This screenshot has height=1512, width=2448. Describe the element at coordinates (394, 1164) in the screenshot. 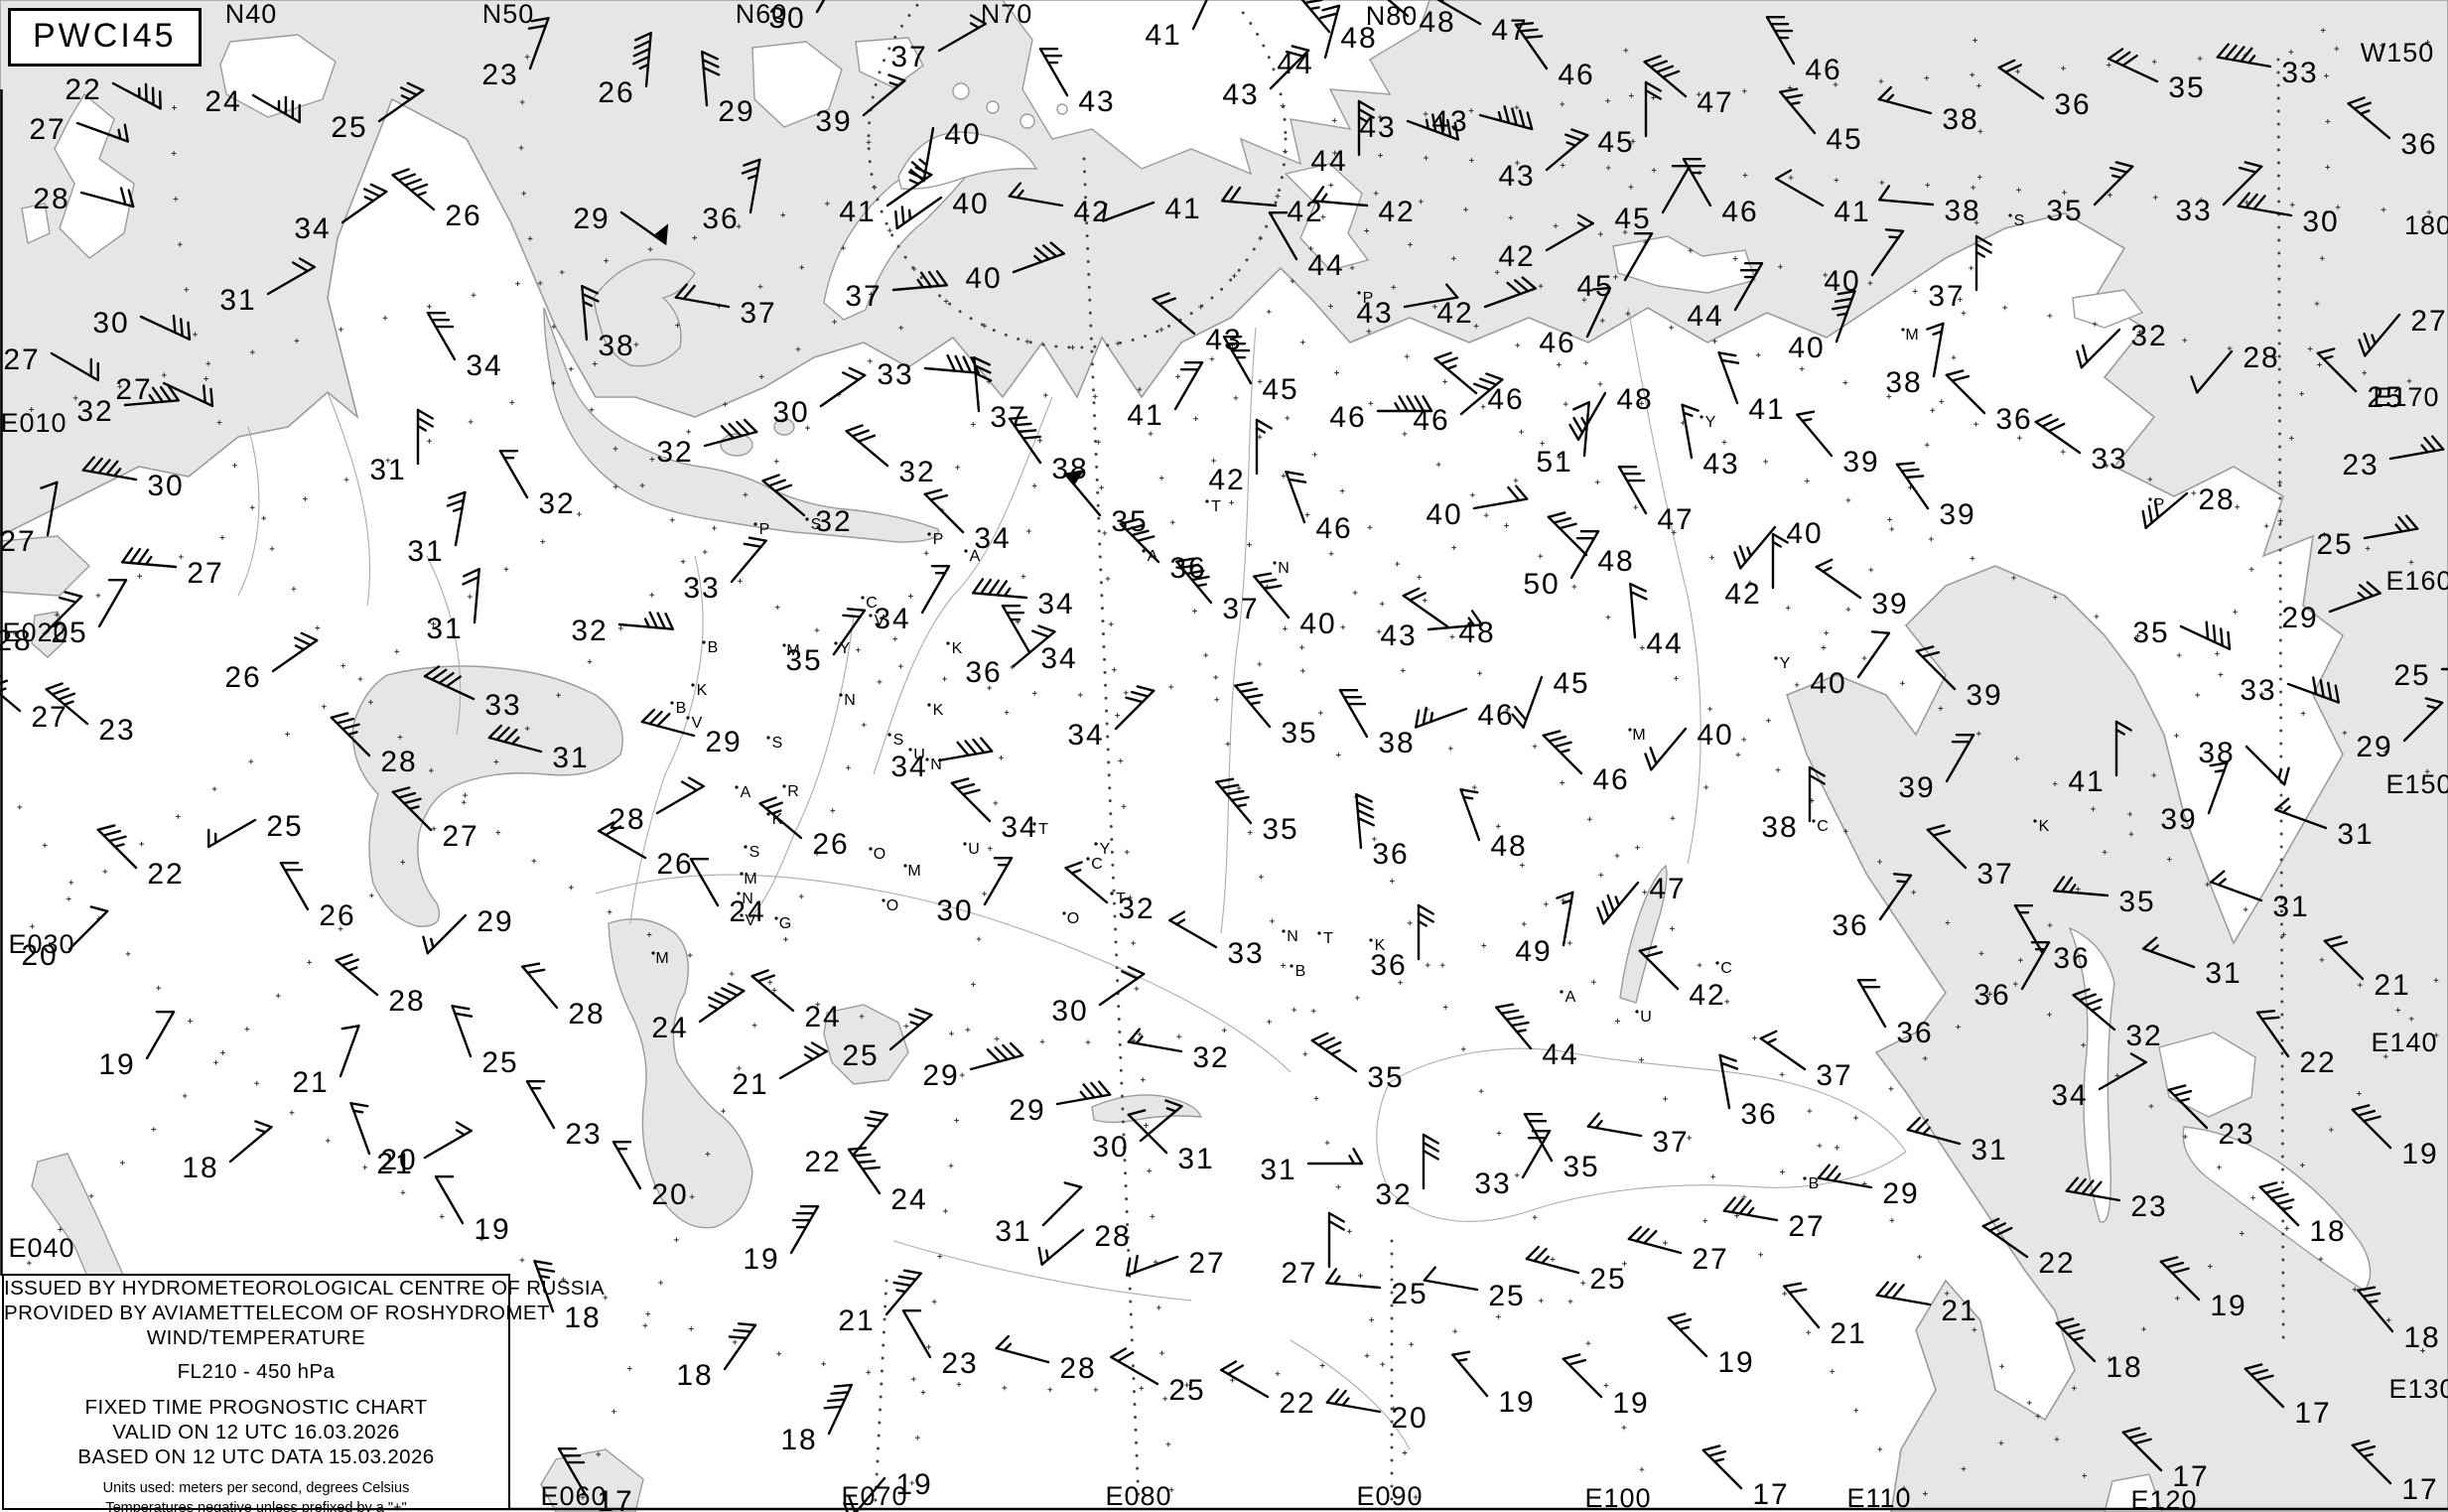

I see `temperature-value: 21` at that location.